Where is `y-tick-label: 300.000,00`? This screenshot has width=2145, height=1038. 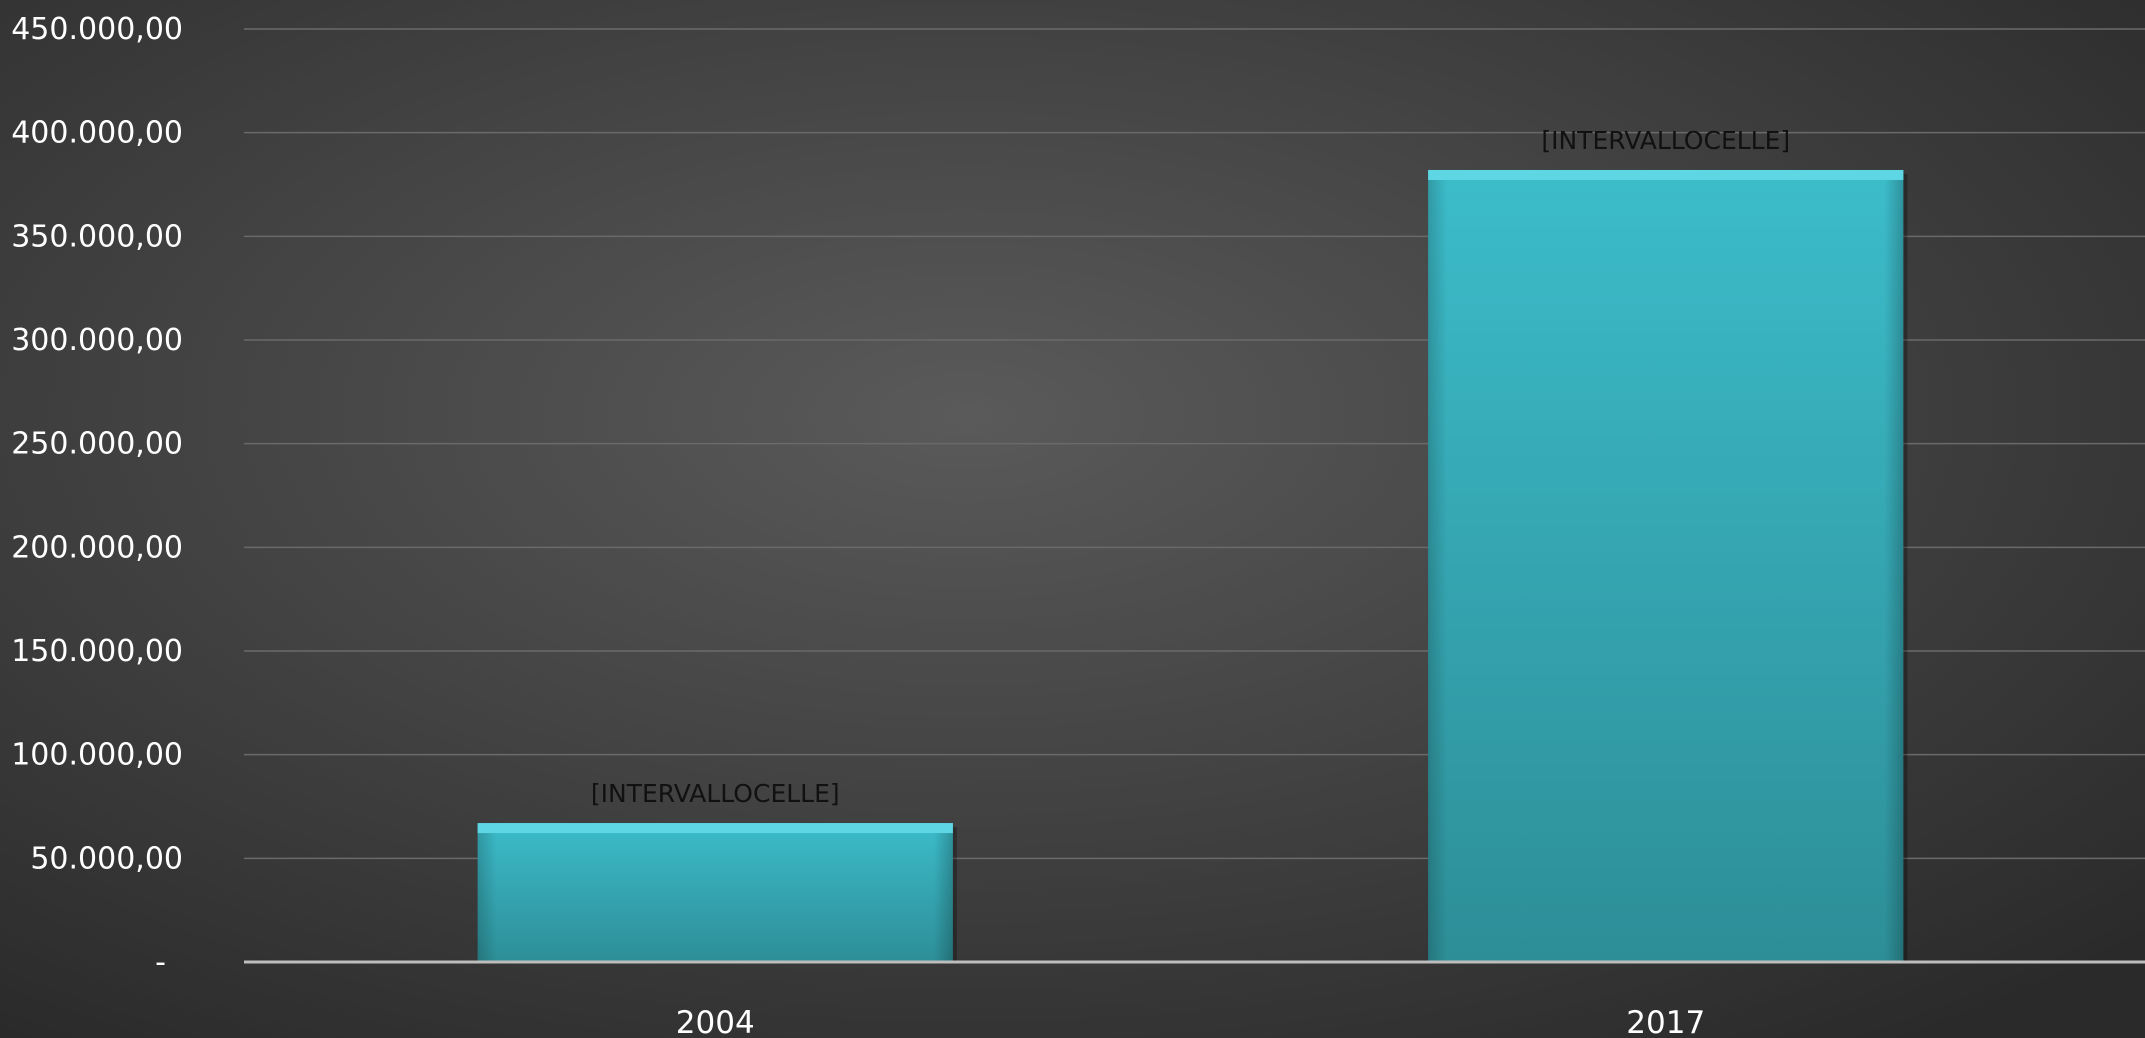 y-tick-label: 300.000,00 is located at coordinates (97, 340).